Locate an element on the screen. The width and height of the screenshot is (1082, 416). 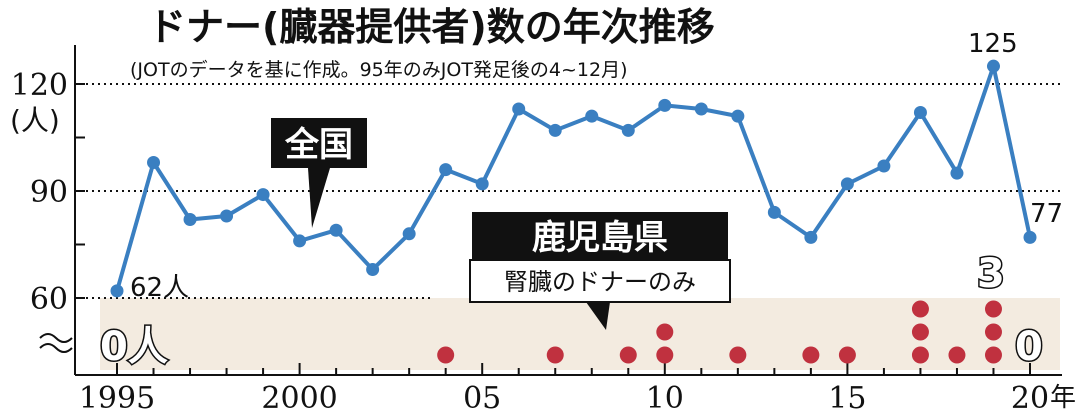
kagoshima-dot-2018 is located at coordinates (957, 355).